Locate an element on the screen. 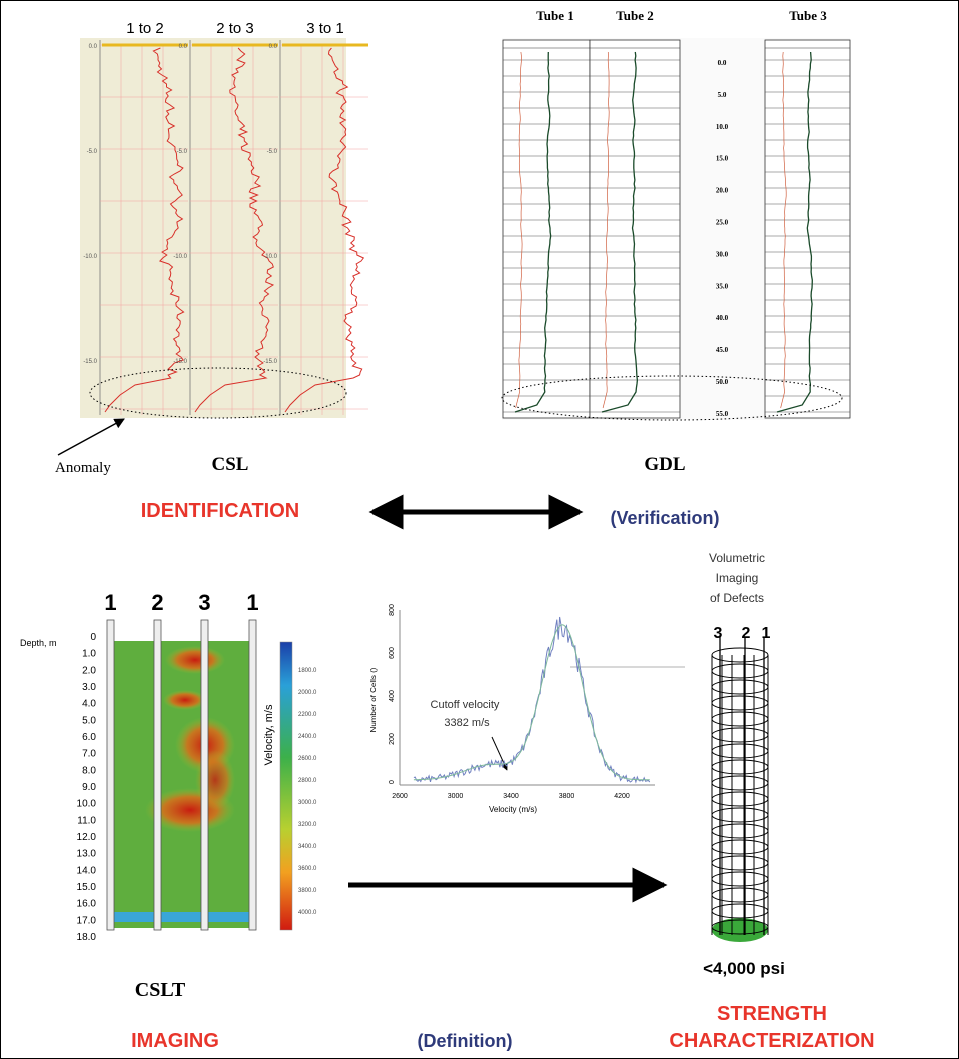 Image resolution: width=959 pixels, height=1059 pixels. depth-label: 17.0 is located at coordinates (87, 920).